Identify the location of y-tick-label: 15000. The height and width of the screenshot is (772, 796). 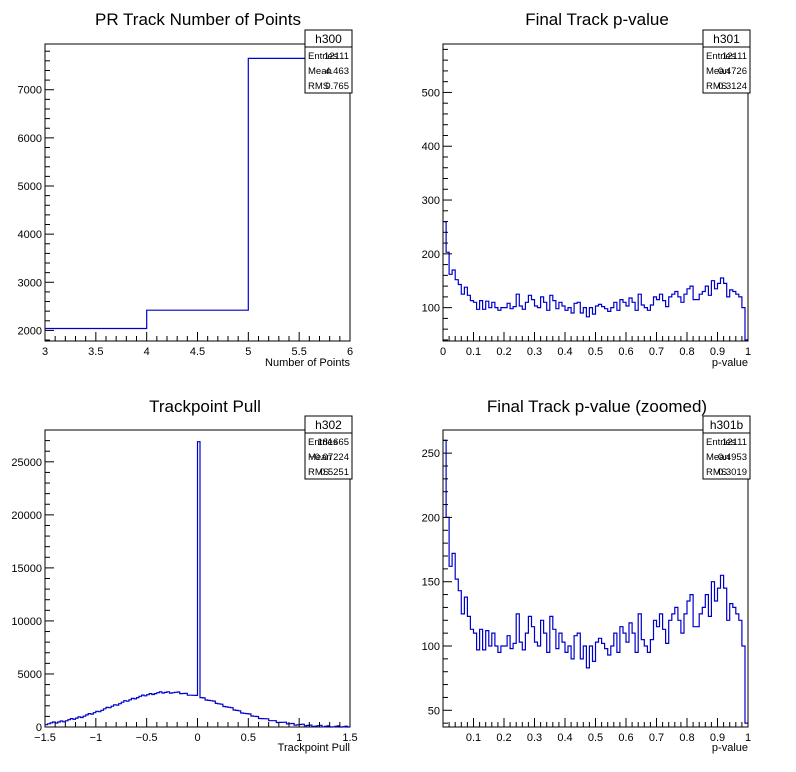
(26, 569).